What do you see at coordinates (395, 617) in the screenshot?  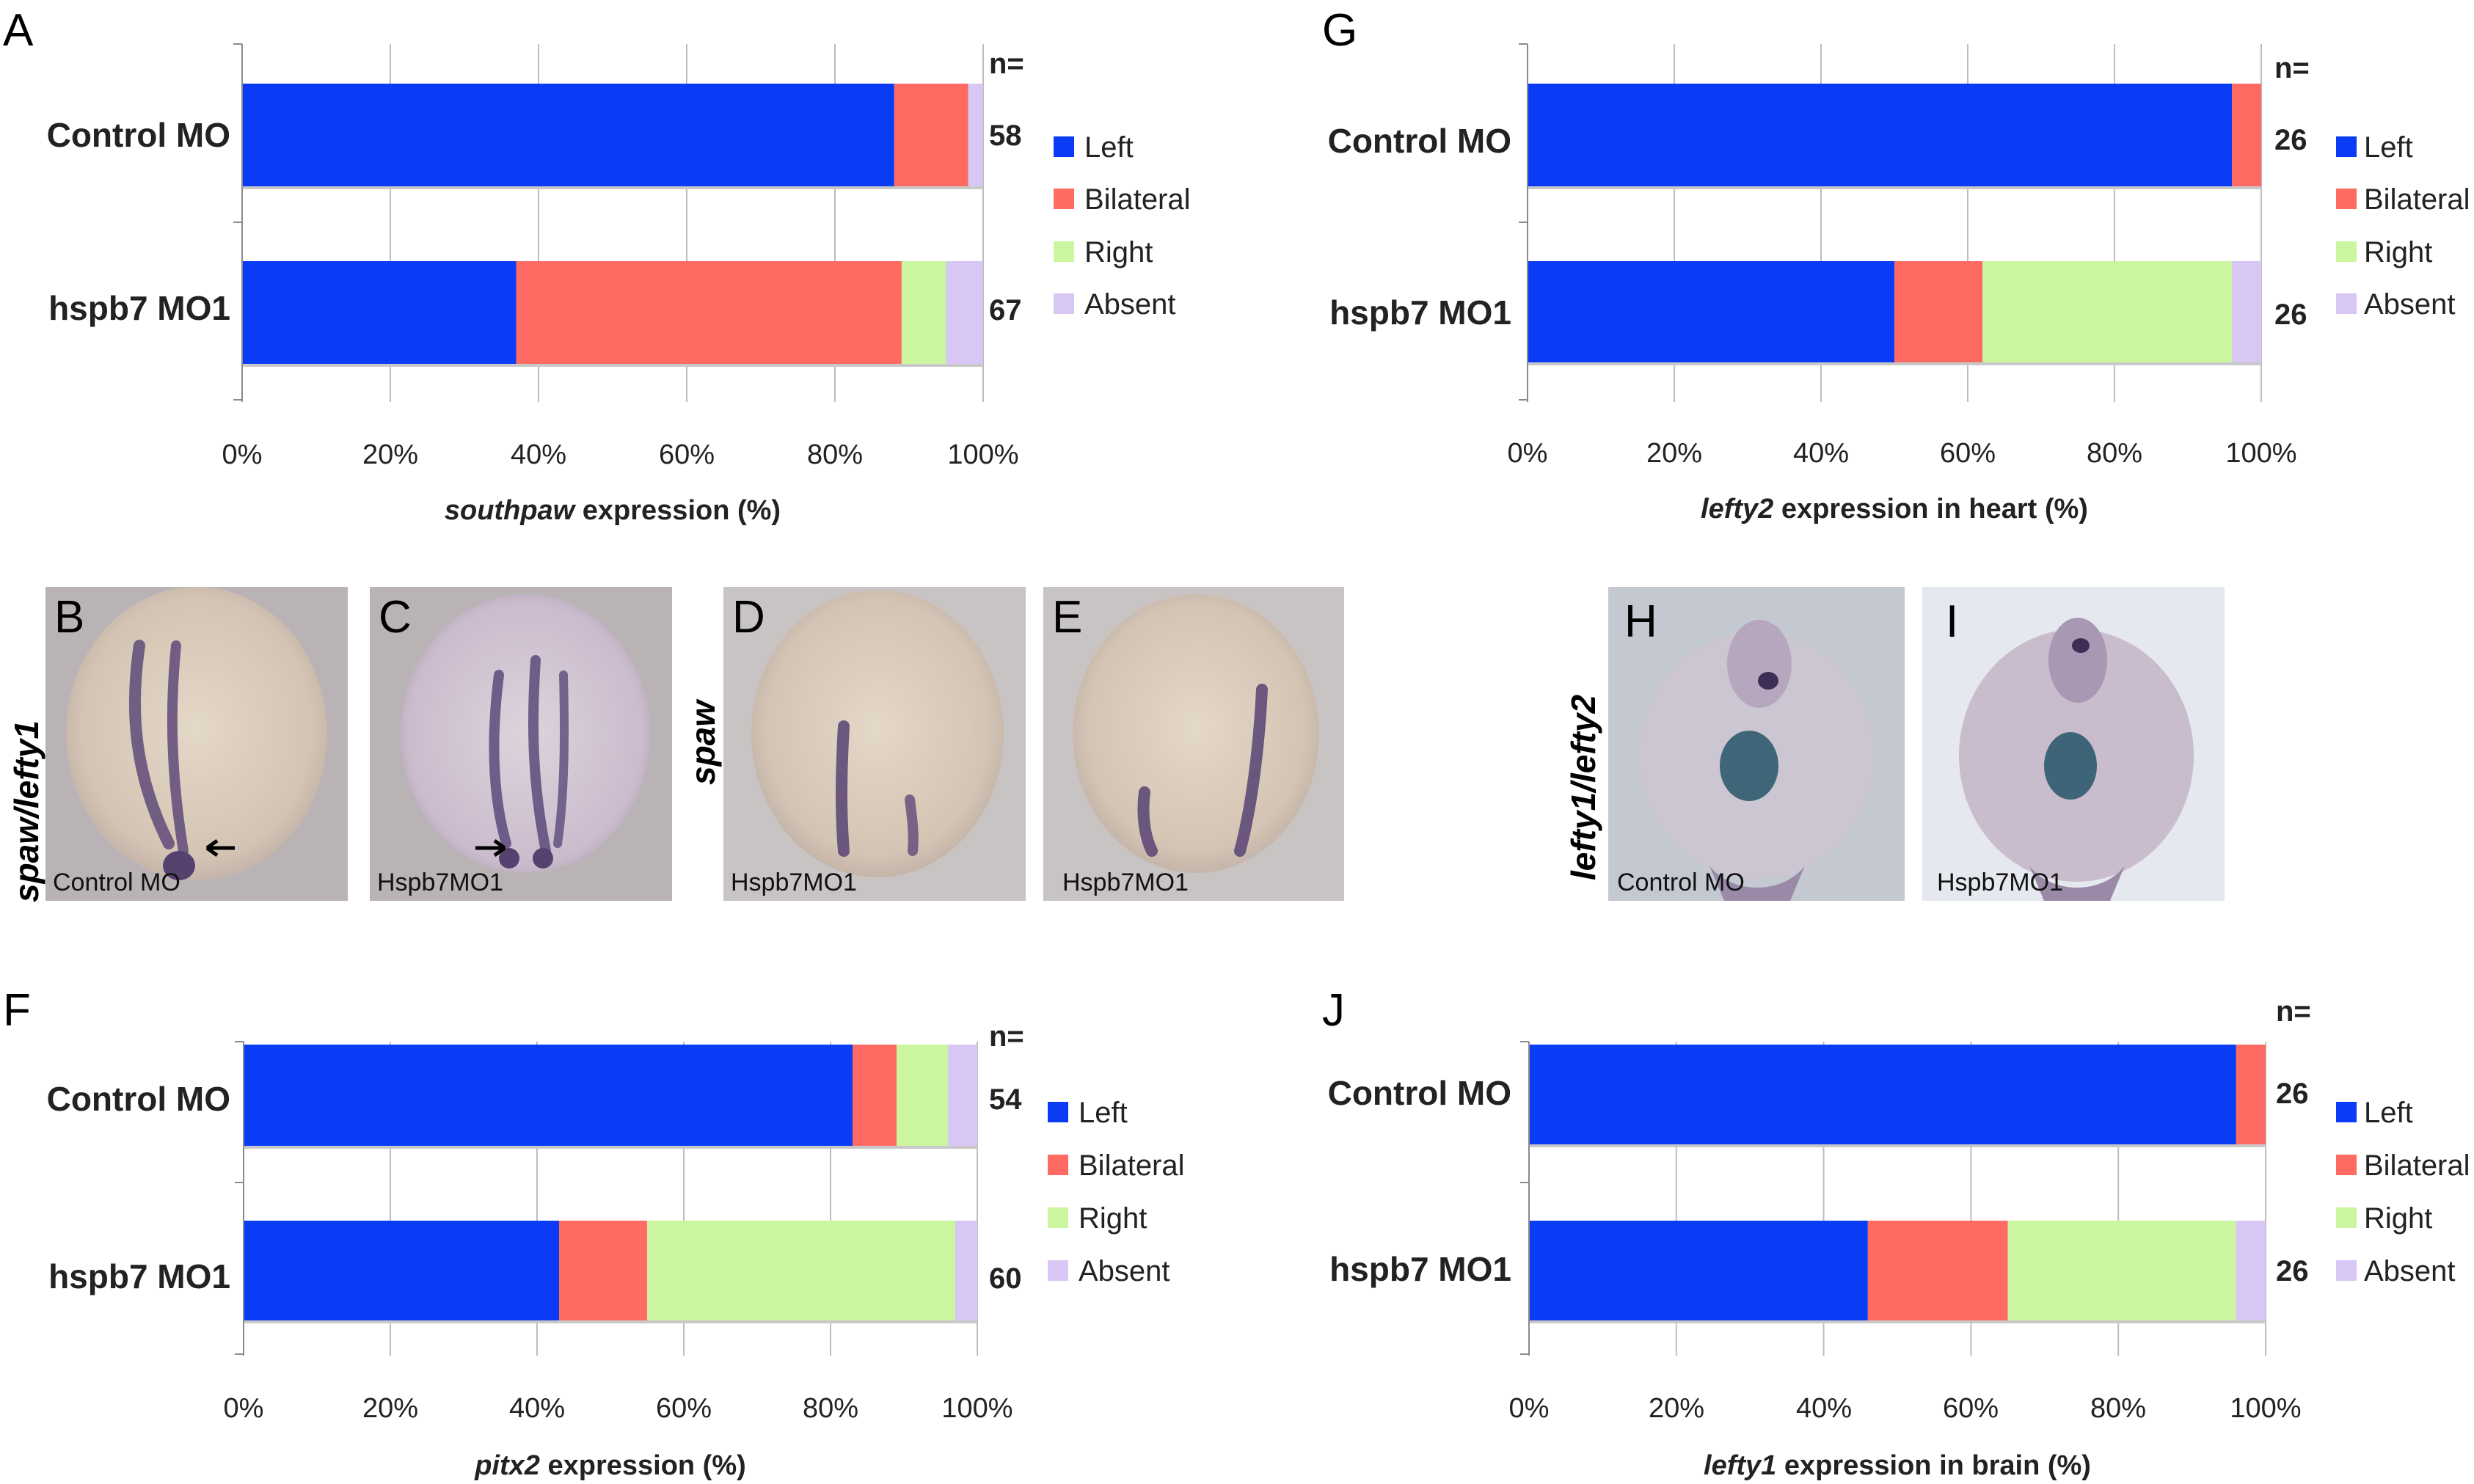 I see `photo-letter: C` at bounding box center [395, 617].